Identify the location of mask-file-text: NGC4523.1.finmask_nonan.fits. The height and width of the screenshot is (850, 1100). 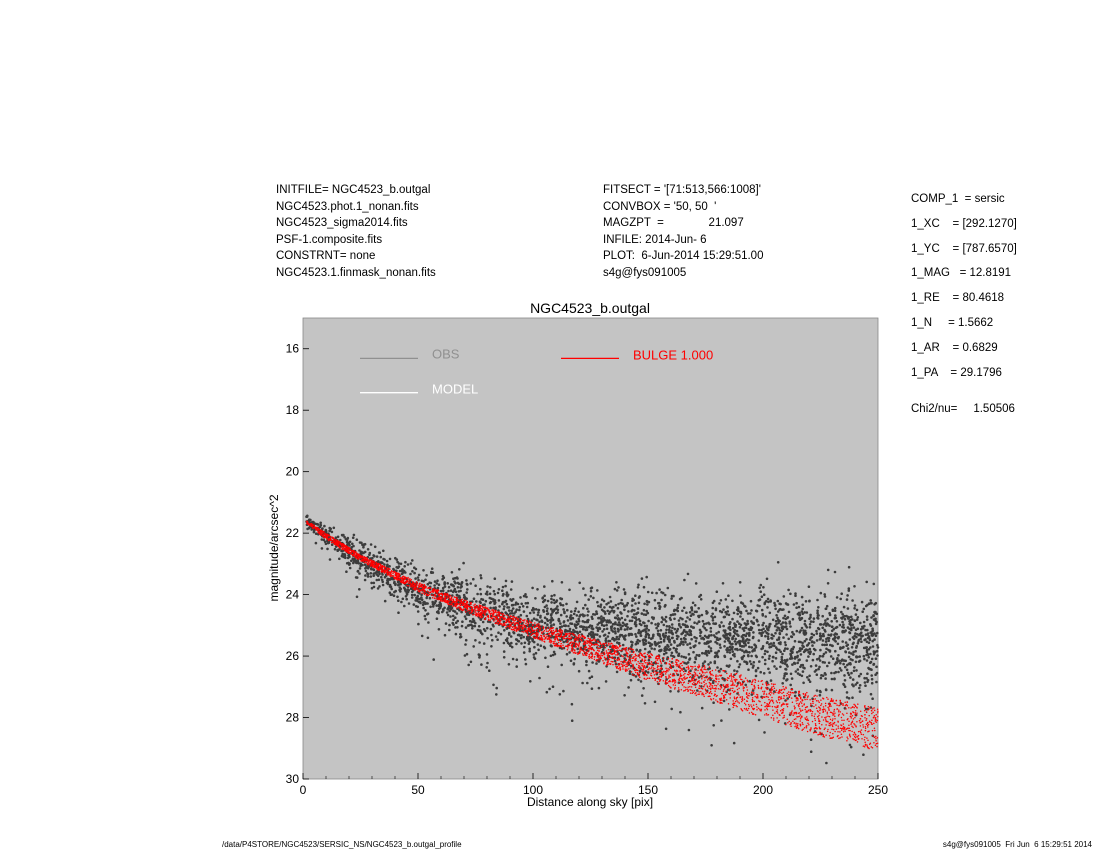
(356, 272).